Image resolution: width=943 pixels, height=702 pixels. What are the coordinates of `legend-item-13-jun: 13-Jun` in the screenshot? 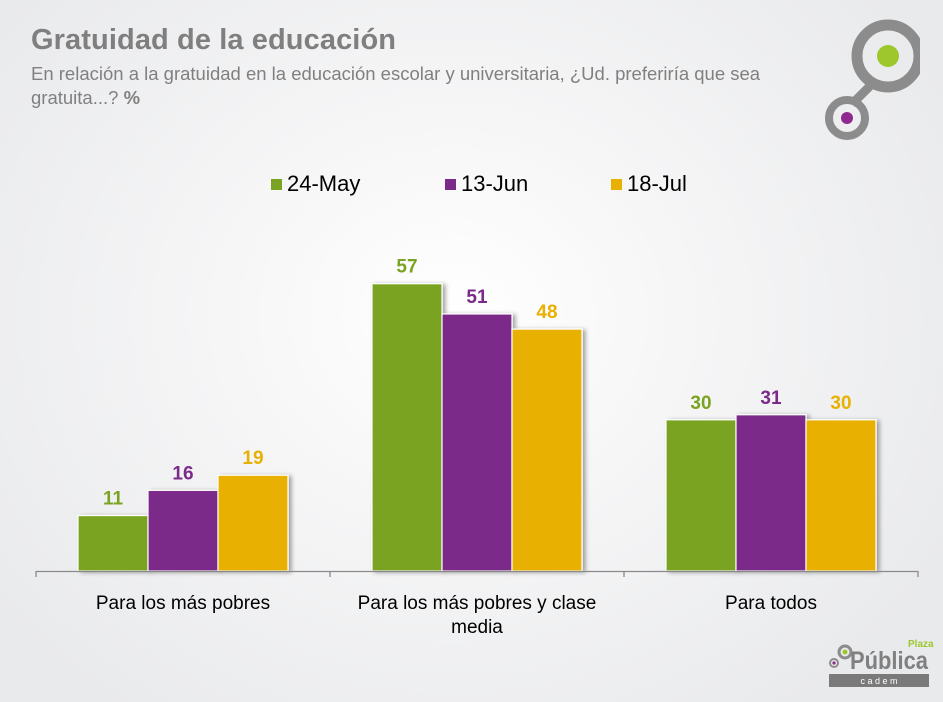 It's located at (486, 184).